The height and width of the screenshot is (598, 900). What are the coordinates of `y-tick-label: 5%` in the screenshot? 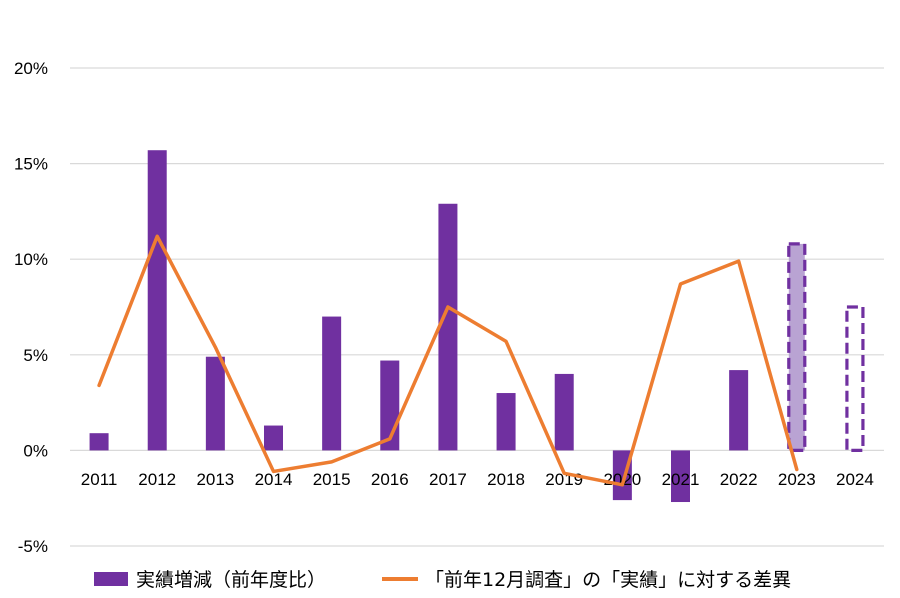 It's located at (35, 355).